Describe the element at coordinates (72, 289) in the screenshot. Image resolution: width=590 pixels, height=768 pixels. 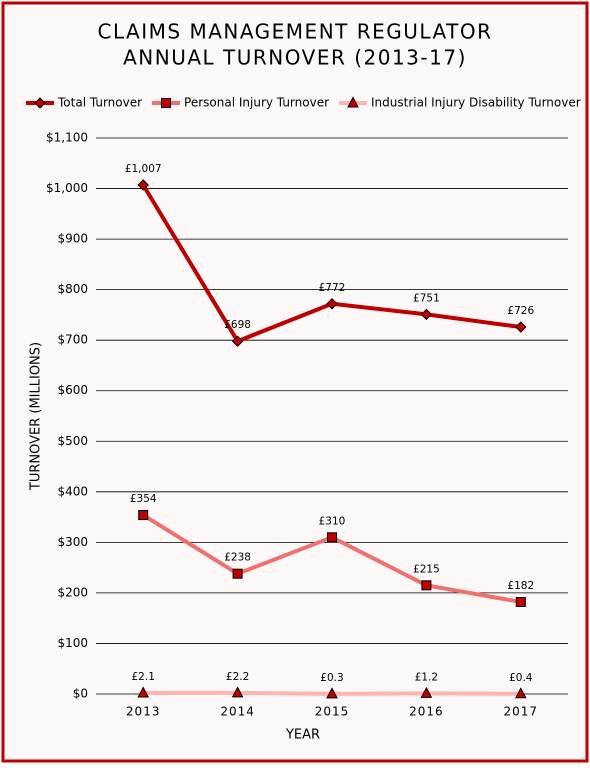
I see `y-tick-label: $800` at that location.